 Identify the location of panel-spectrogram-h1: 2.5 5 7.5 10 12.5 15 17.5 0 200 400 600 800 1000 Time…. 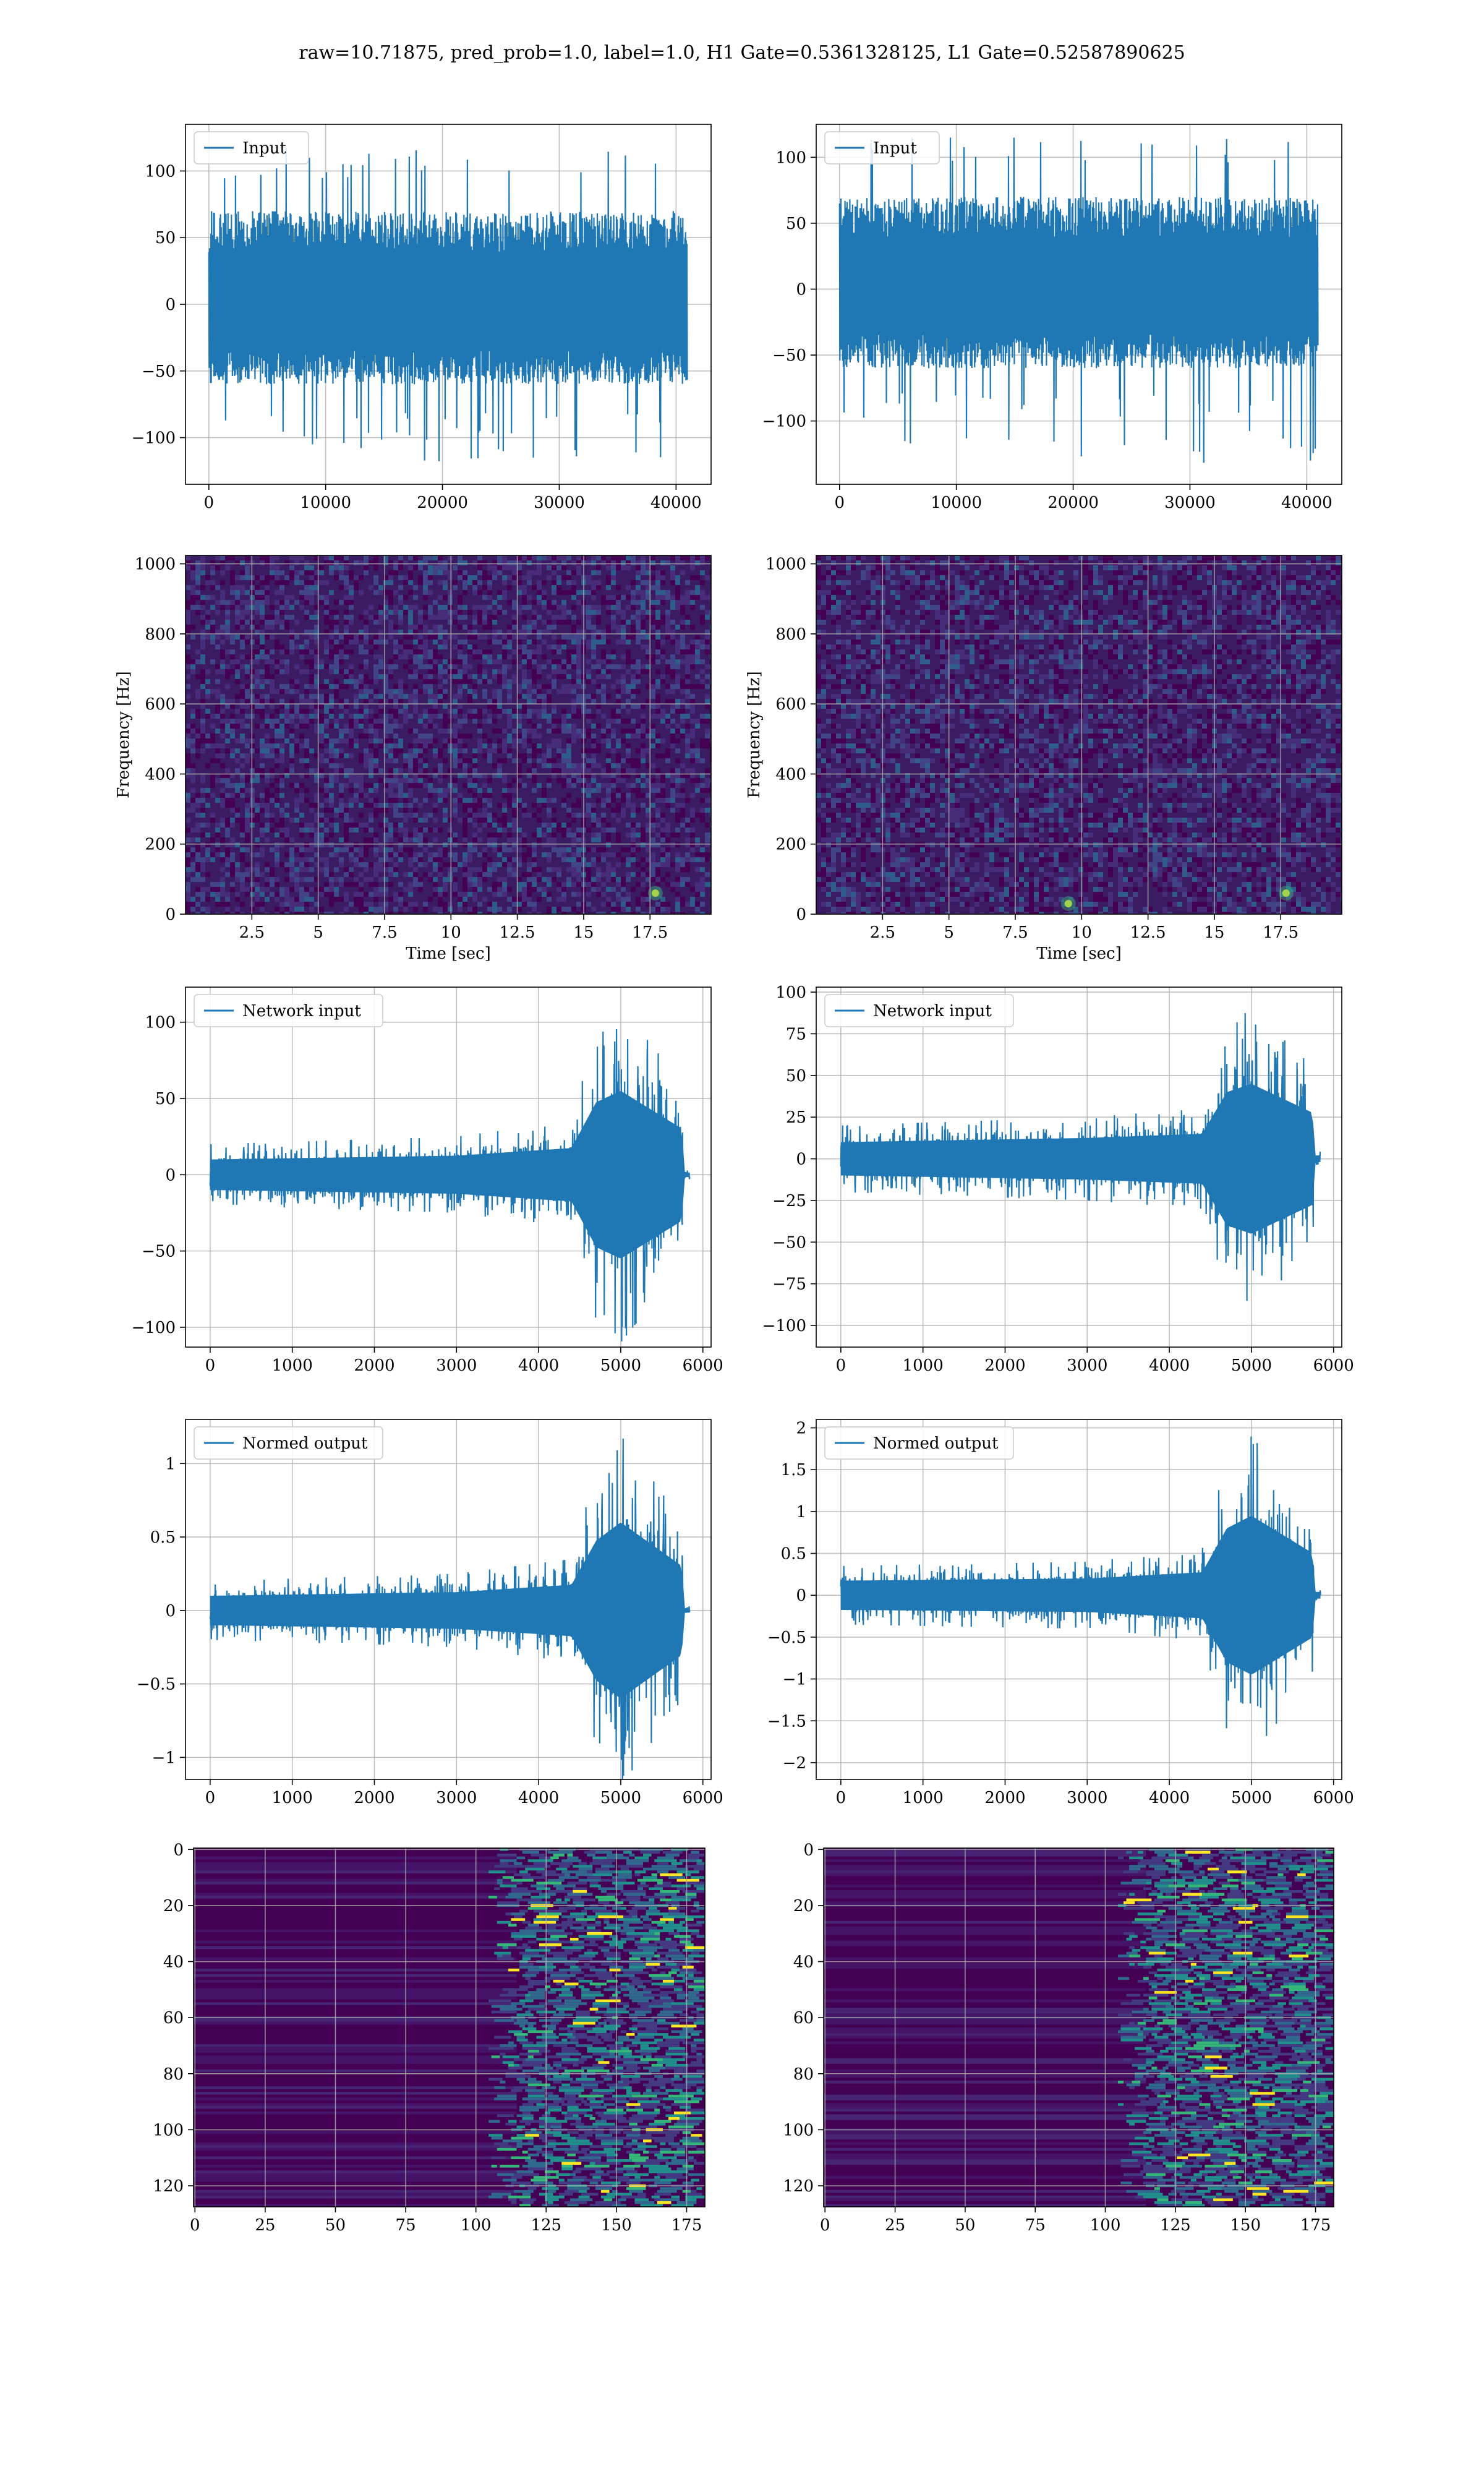
(413, 759).